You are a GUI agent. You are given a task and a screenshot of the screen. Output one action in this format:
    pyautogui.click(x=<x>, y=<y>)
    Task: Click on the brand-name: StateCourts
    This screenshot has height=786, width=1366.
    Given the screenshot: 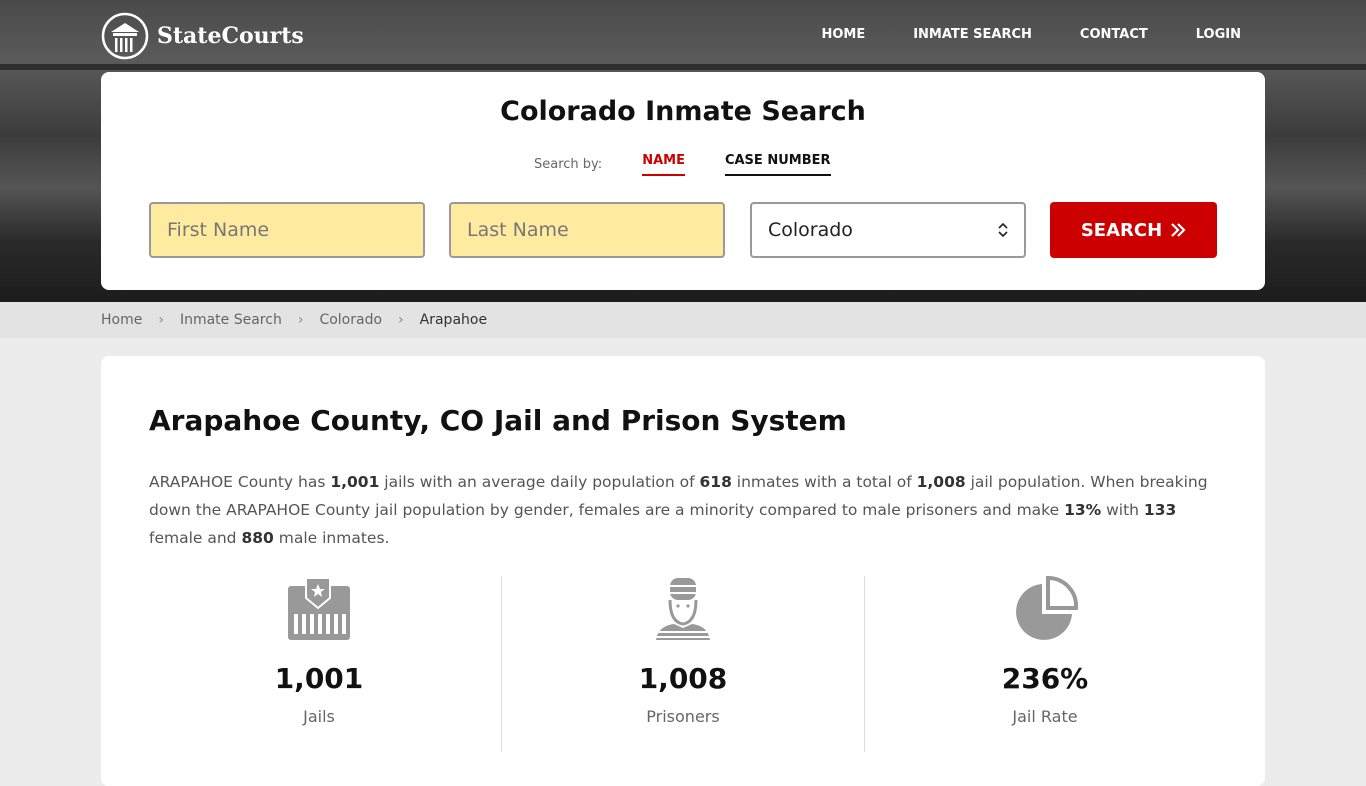 What is the action you would take?
    pyautogui.click(x=230, y=36)
    